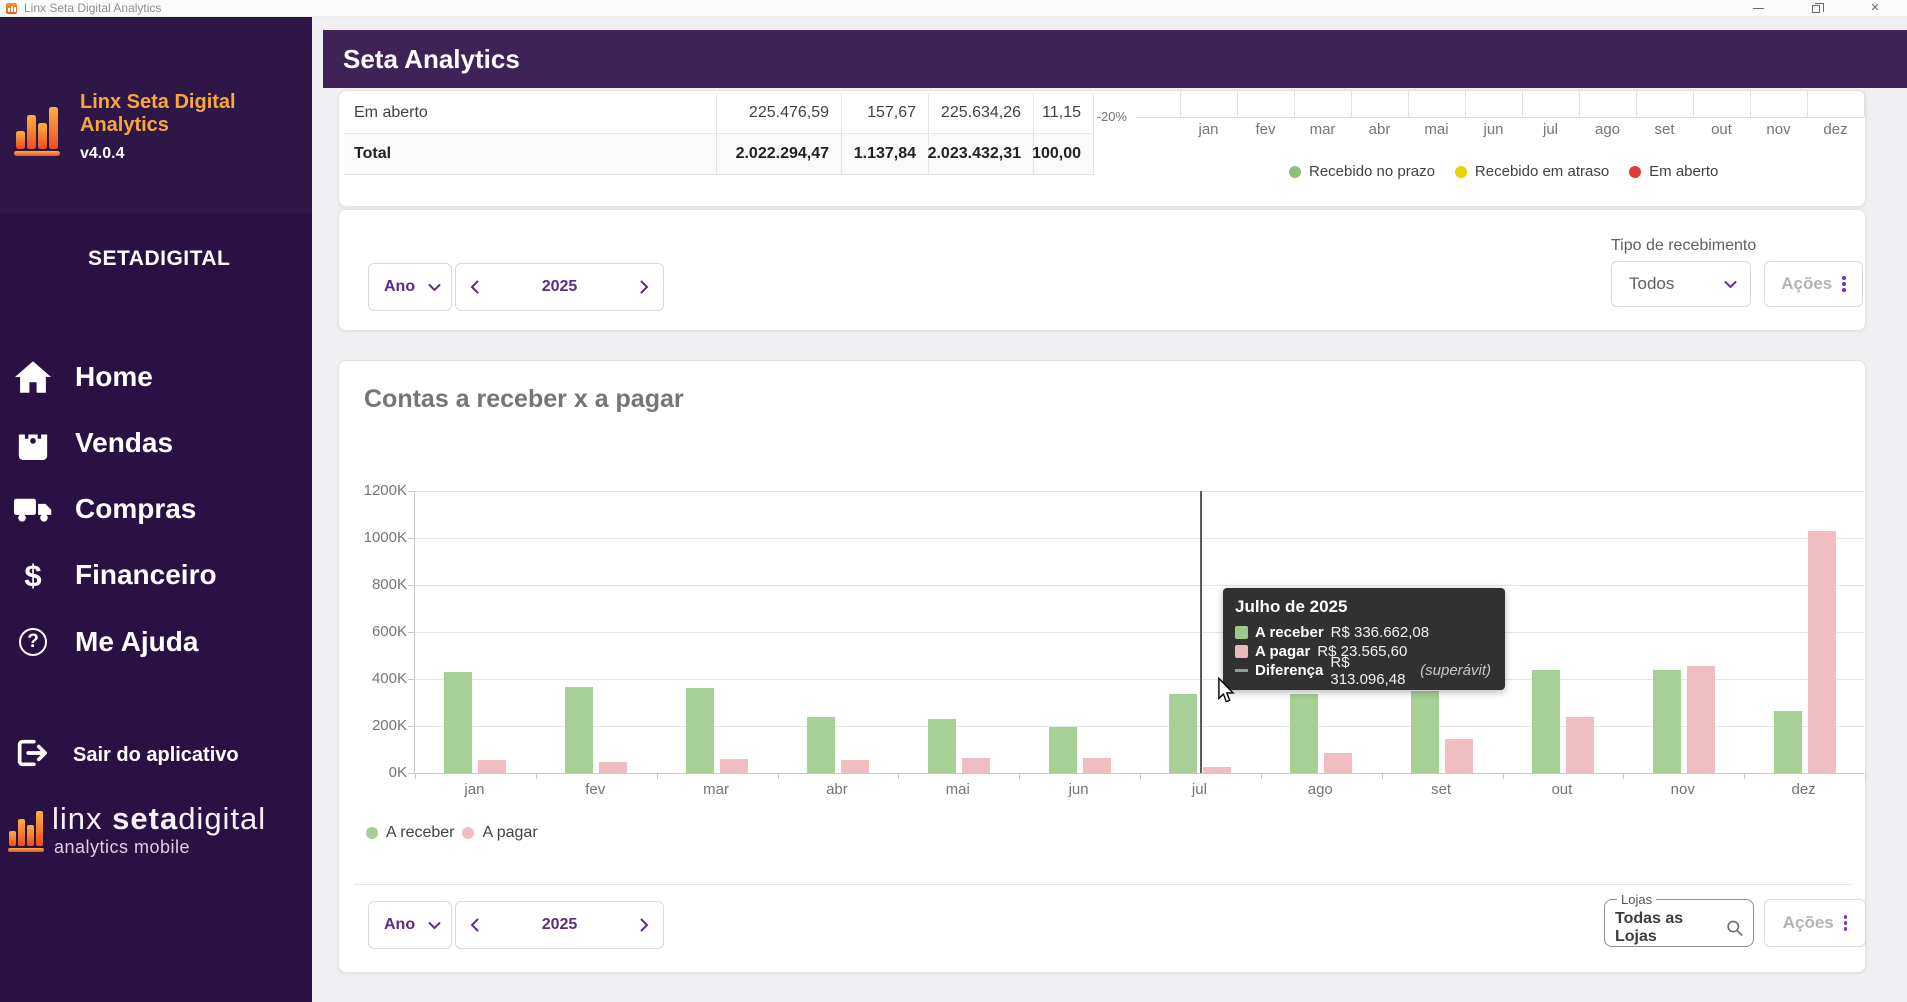  What do you see at coordinates (1111, 116) in the screenshot?
I see `mini-chart-y-label: -20%` at bounding box center [1111, 116].